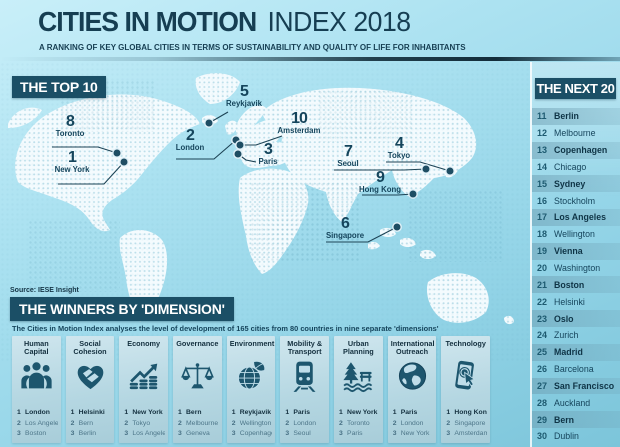 This screenshot has height=447, width=620. What do you see at coordinates (358, 413) in the screenshot?
I see `ranking-row: 1 New York` at bounding box center [358, 413].